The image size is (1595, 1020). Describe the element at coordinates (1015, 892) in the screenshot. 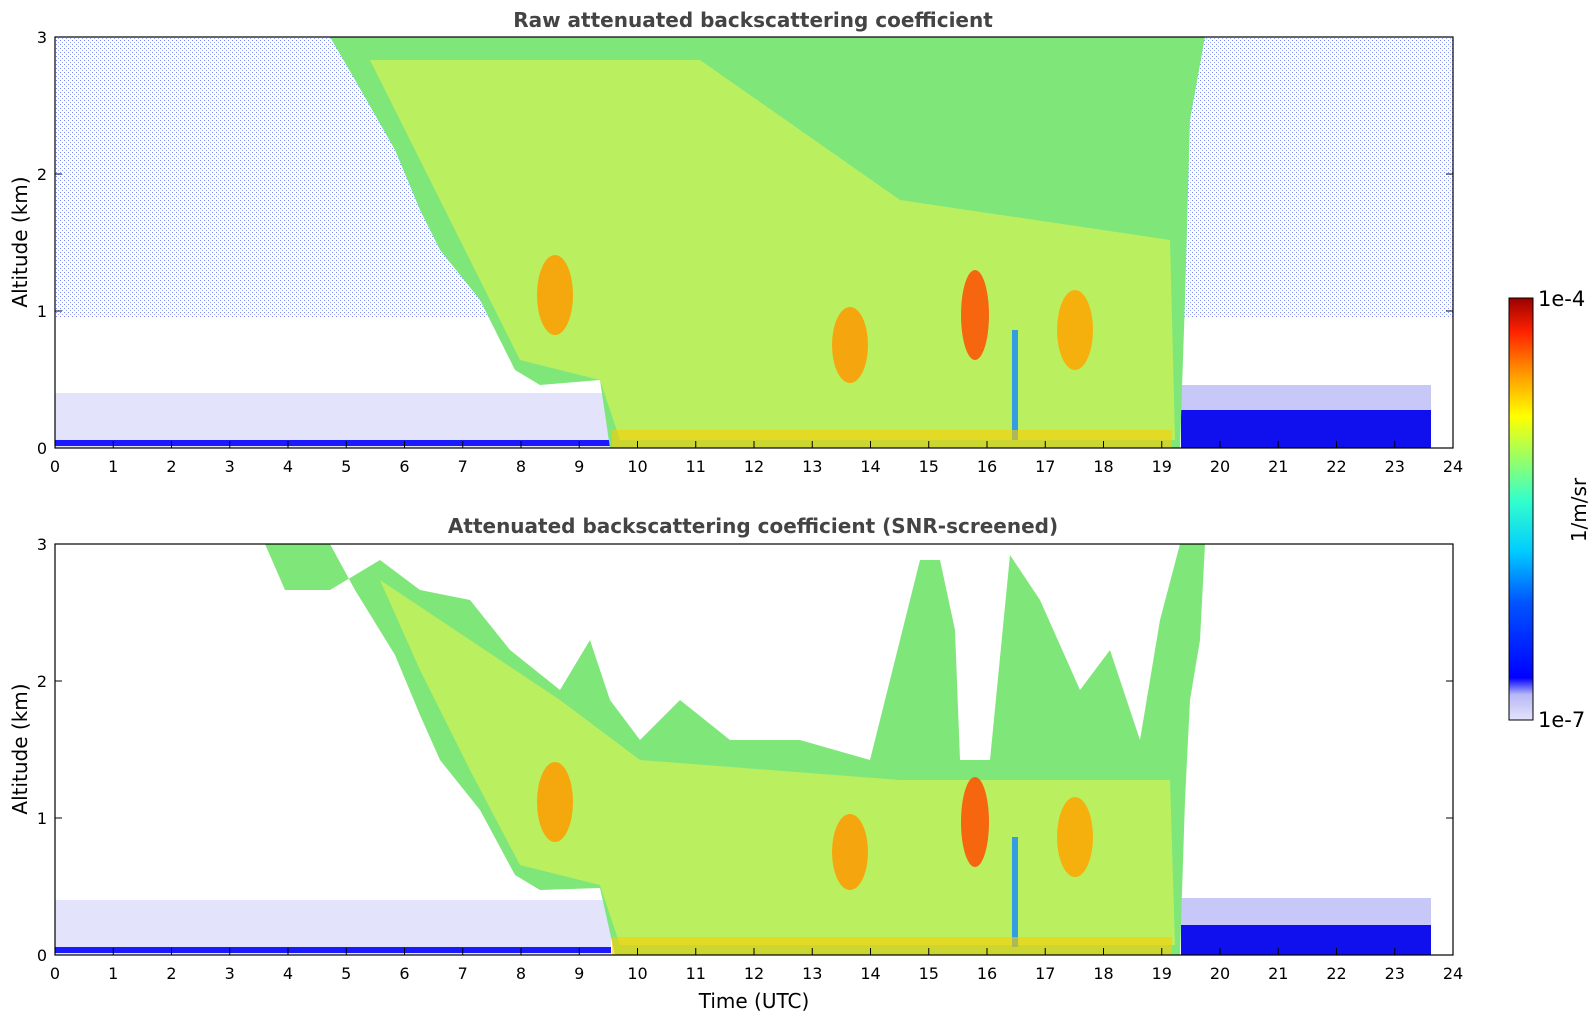

I see `bottom-blue-streak` at that location.